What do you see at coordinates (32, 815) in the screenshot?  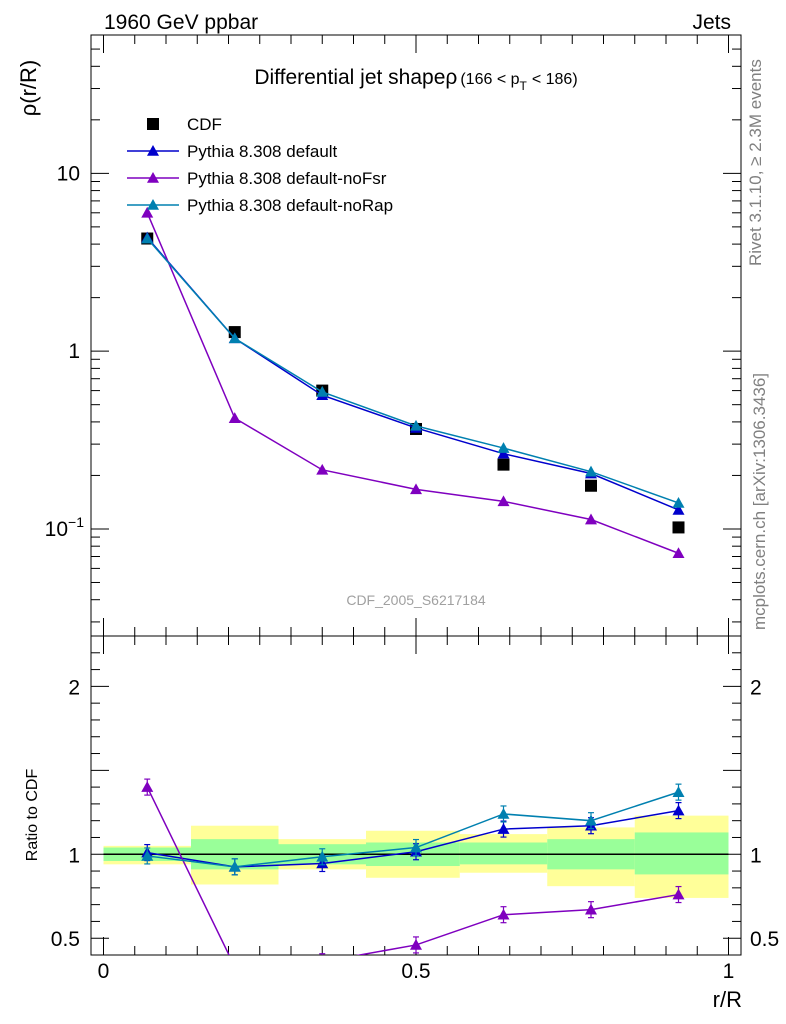 I see `ratio-y-axis-label: Ratio to CDF` at bounding box center [32, 815].